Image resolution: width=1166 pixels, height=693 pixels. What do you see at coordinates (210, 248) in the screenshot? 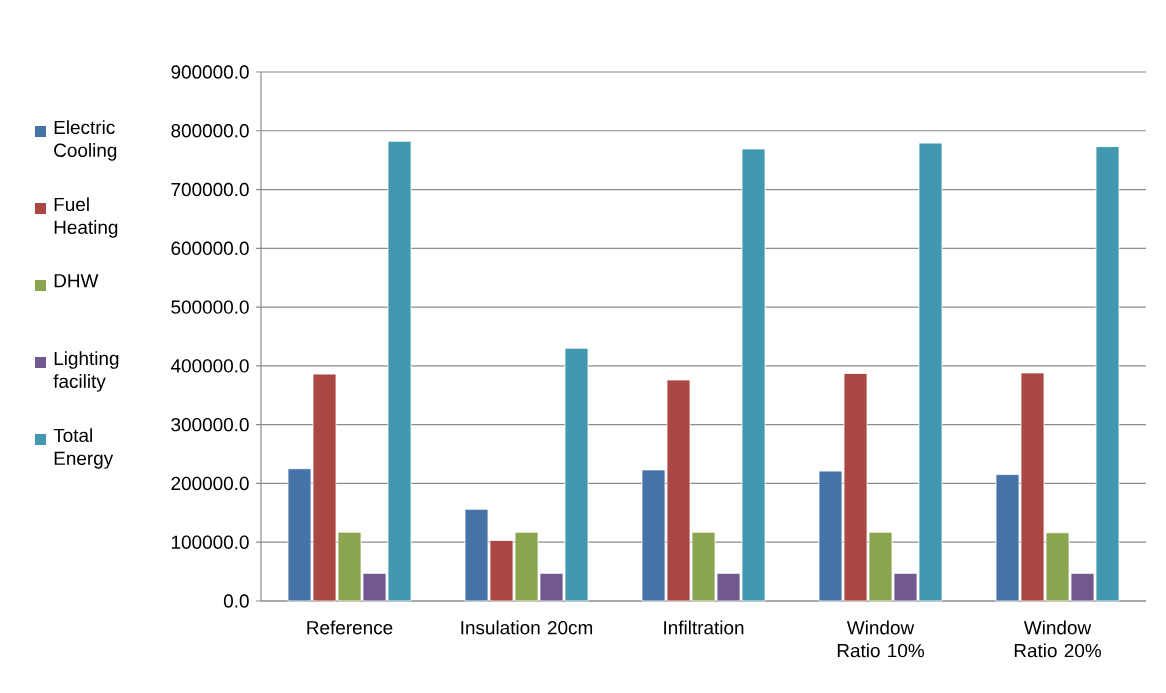
I see `y-tick-label: 600000.0` at bounding box center [210, 248].